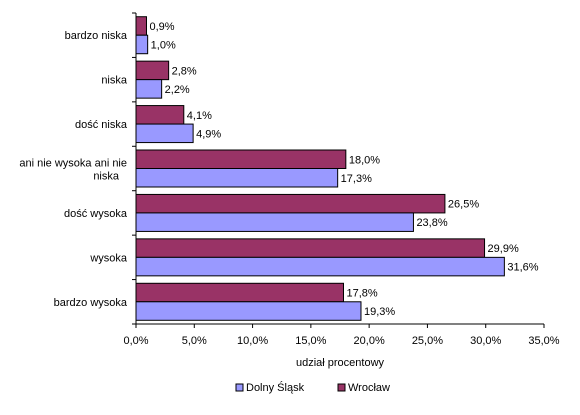  Describe the element at coordinates (356, 179) in the screenshot. I see `data-label: 17,3%` at that location.